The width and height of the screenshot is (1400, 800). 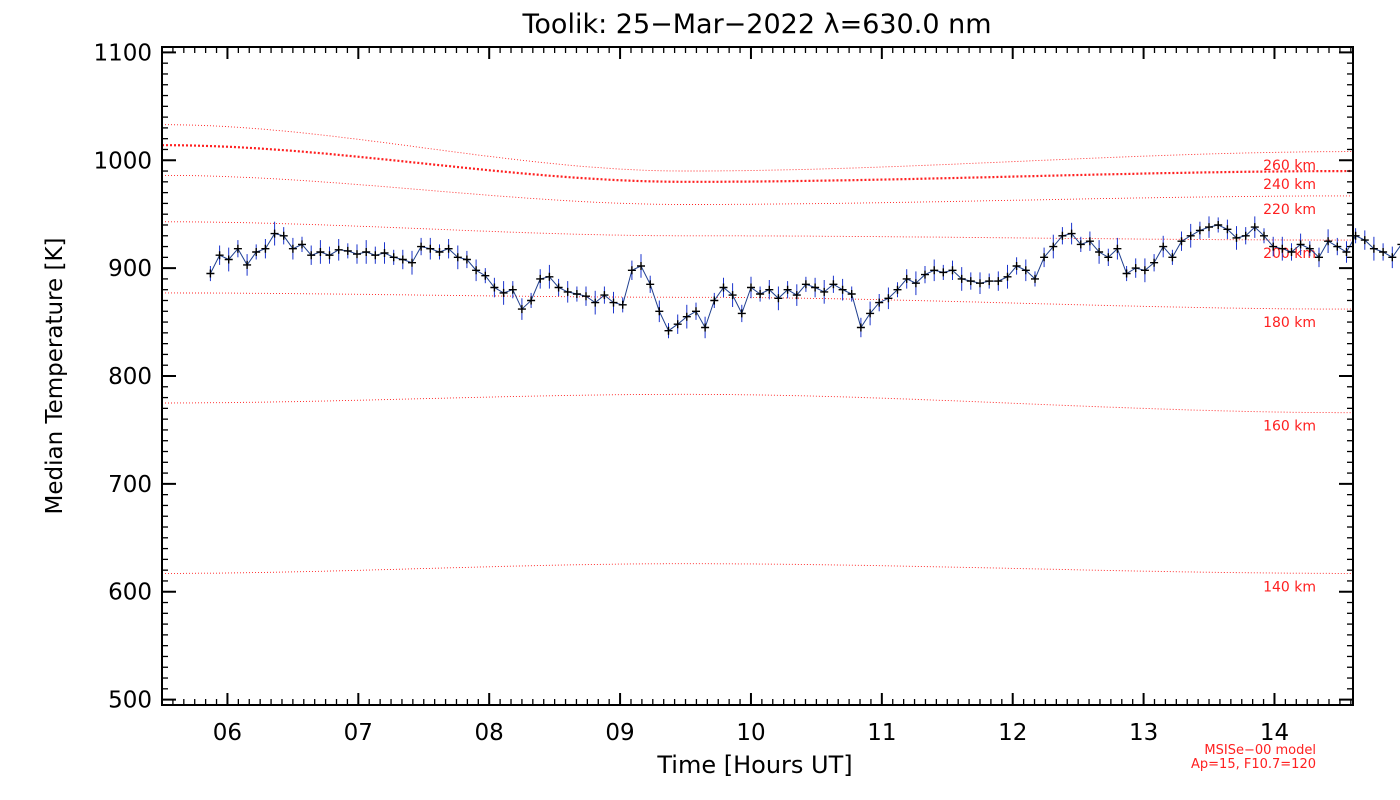 I want to click on x-tick-label: 06, so click(x=227, y=733).